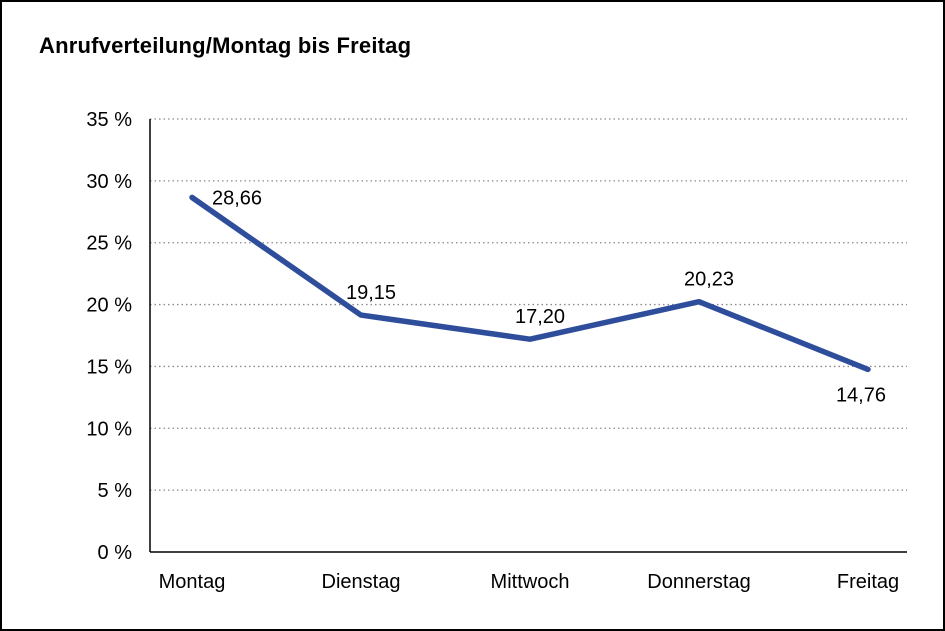 The image size is (945, 631). I want to click on y-tick-label: 25 %, so click(109, 244).